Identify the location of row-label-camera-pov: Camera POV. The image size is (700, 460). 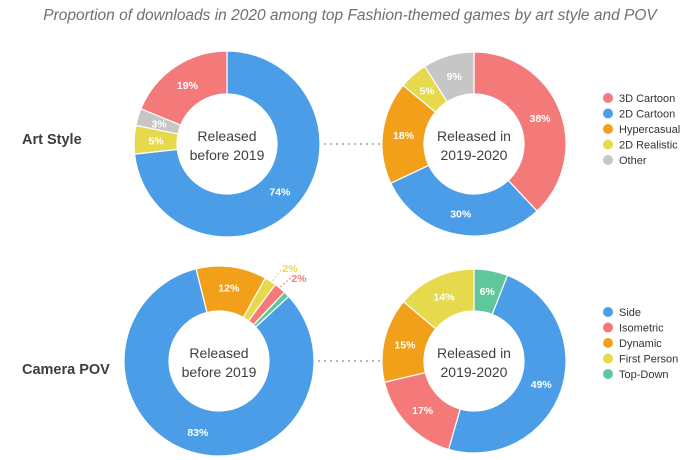
(66, 370).